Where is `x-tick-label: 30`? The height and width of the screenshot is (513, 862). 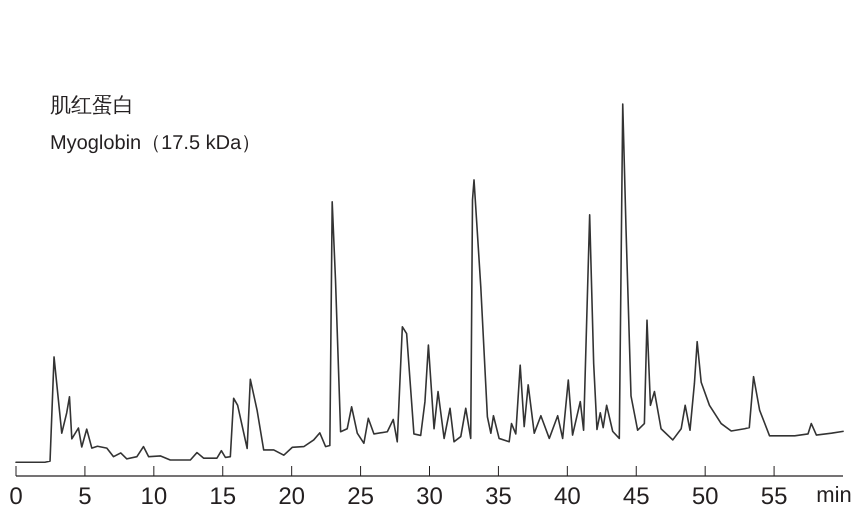
x-tick-label: 30 is located at coordinates (429, 496).